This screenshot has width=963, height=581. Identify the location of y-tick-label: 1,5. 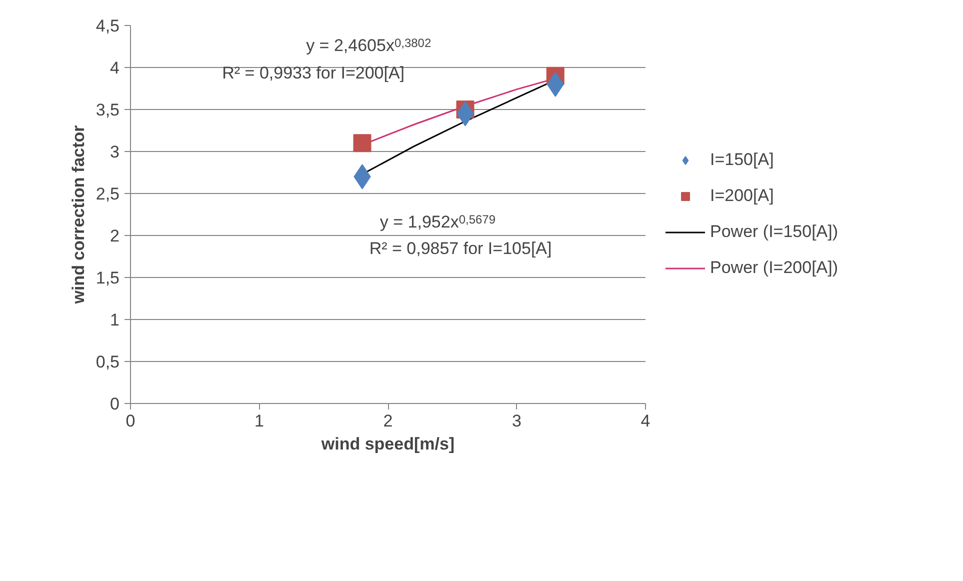
(108, 278).